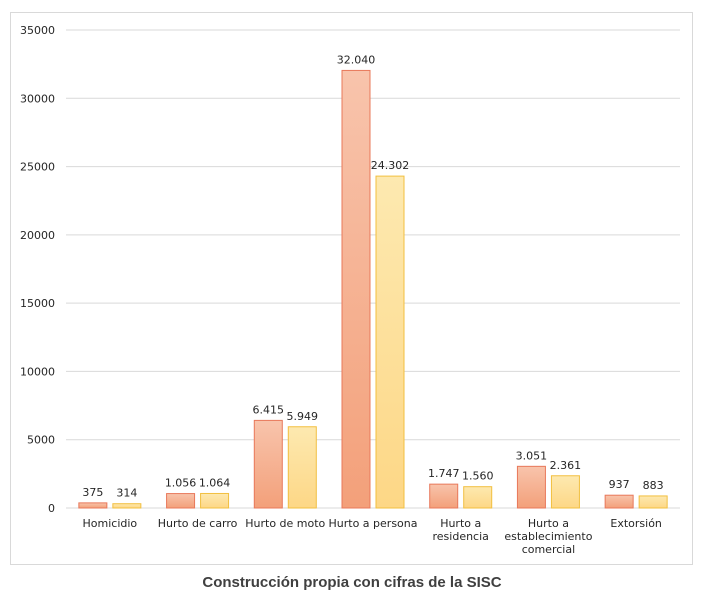 The image size is (704, 609). Describe the element at coordinates (181, 483) in the screenshot. I see `data-label: 1.056` at that location.